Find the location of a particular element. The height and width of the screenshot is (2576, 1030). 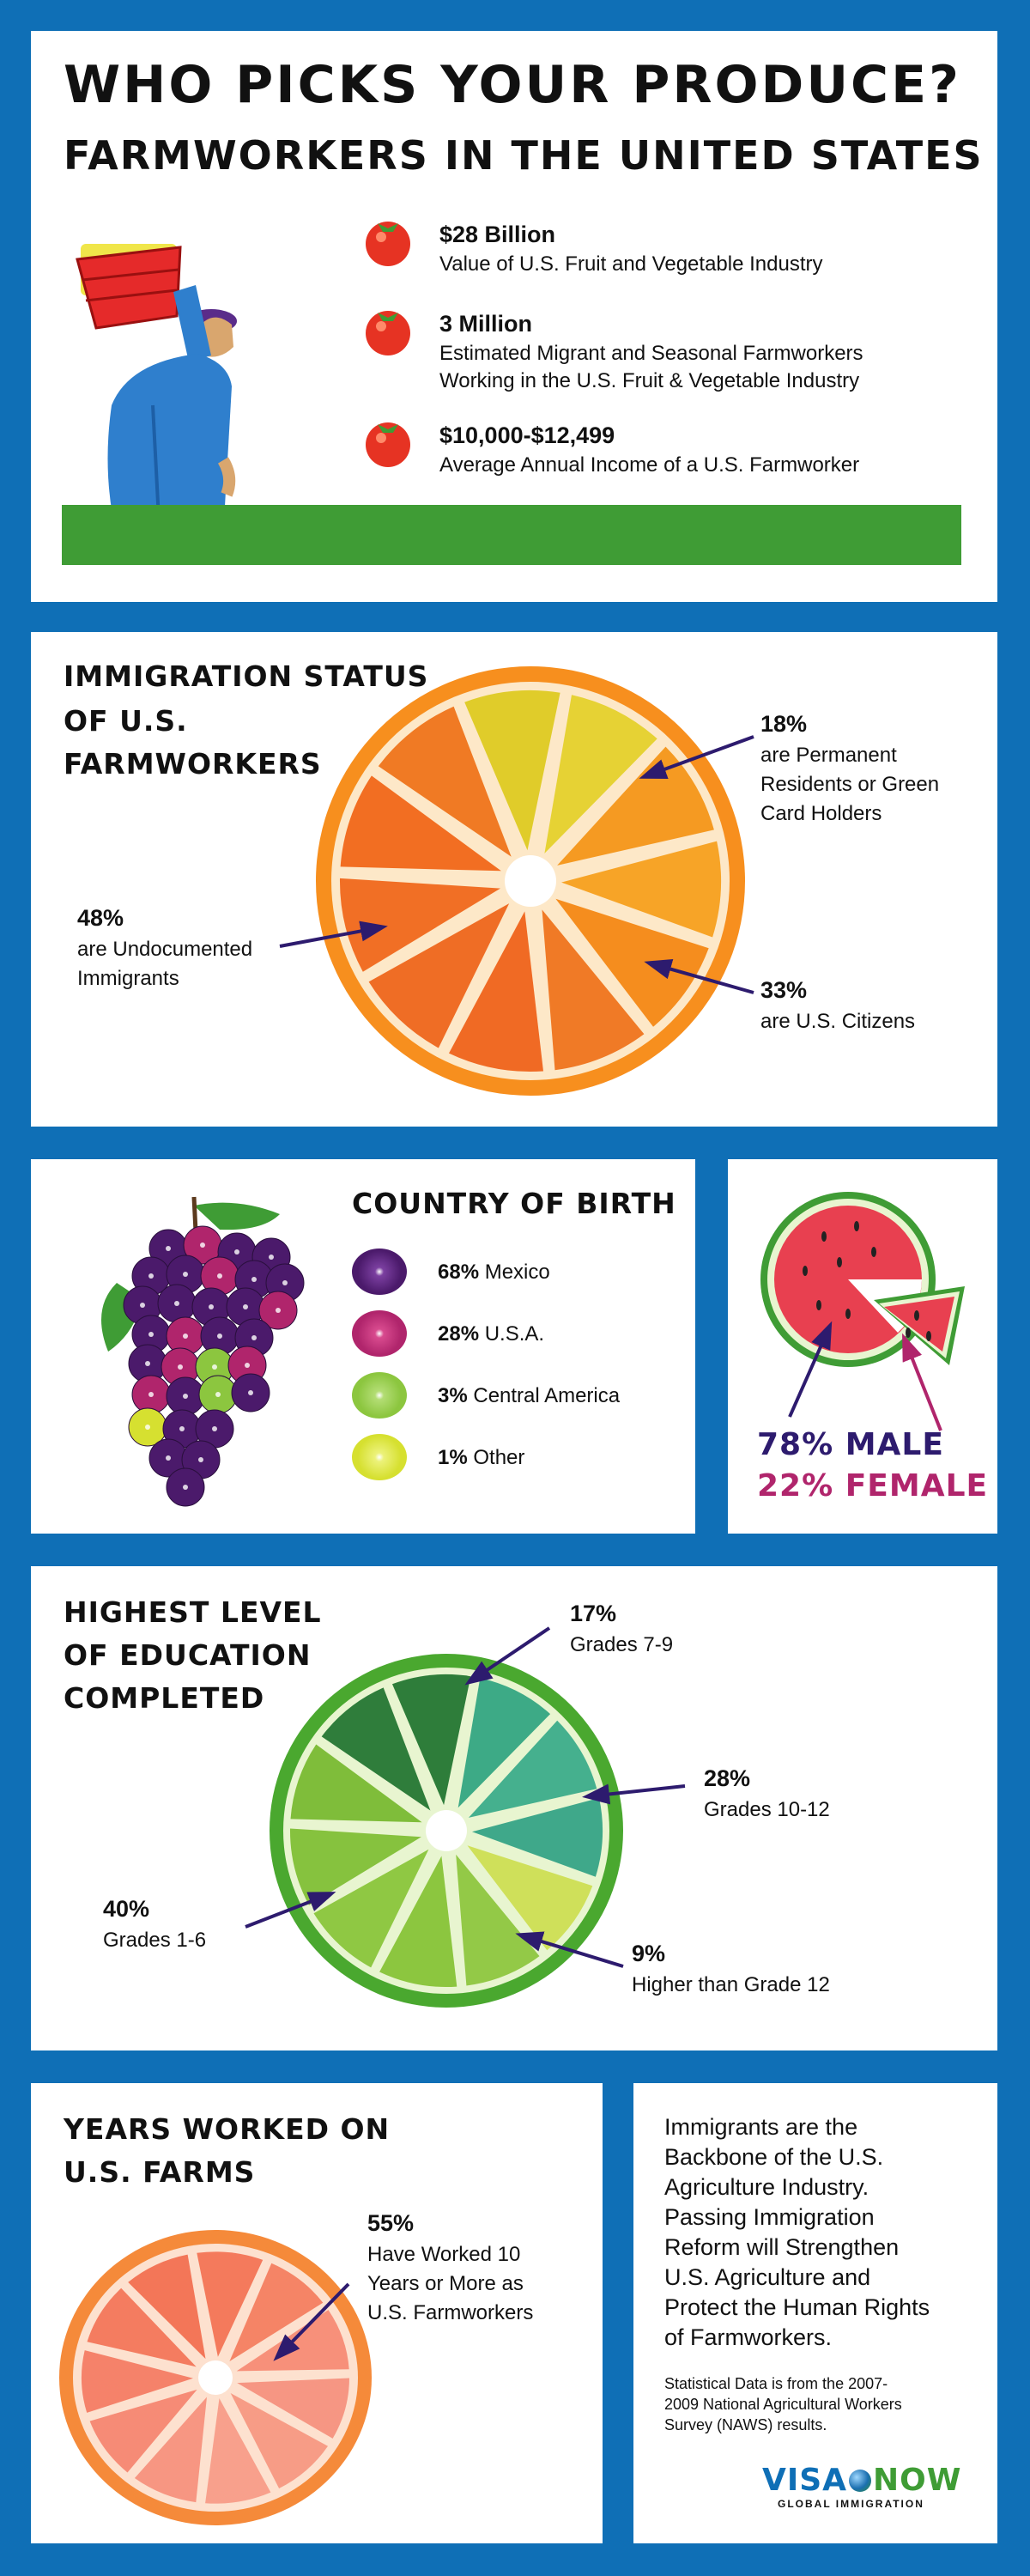

legend-pct: 68% is located at coordinates (459, 1272).